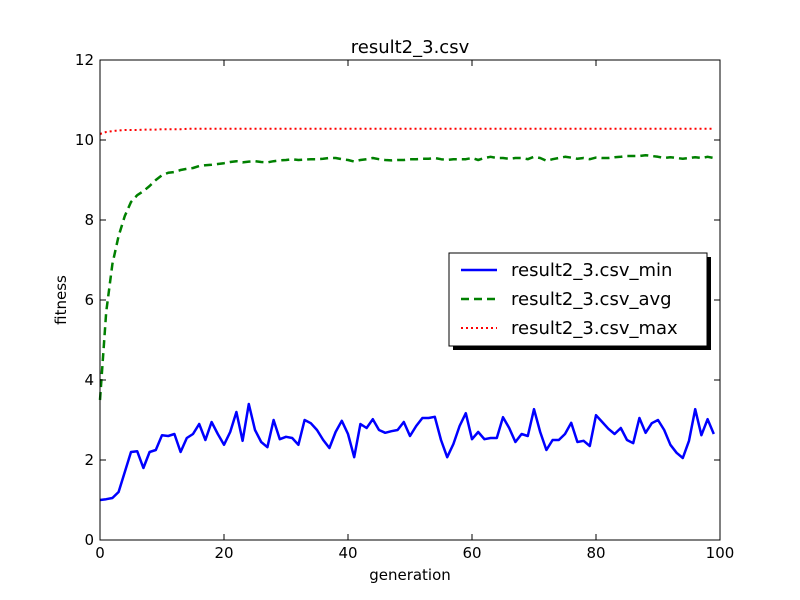 The height and width of the screenshot is (600, 800). I want to click on y-tick-label: 6, so click(89, 300).